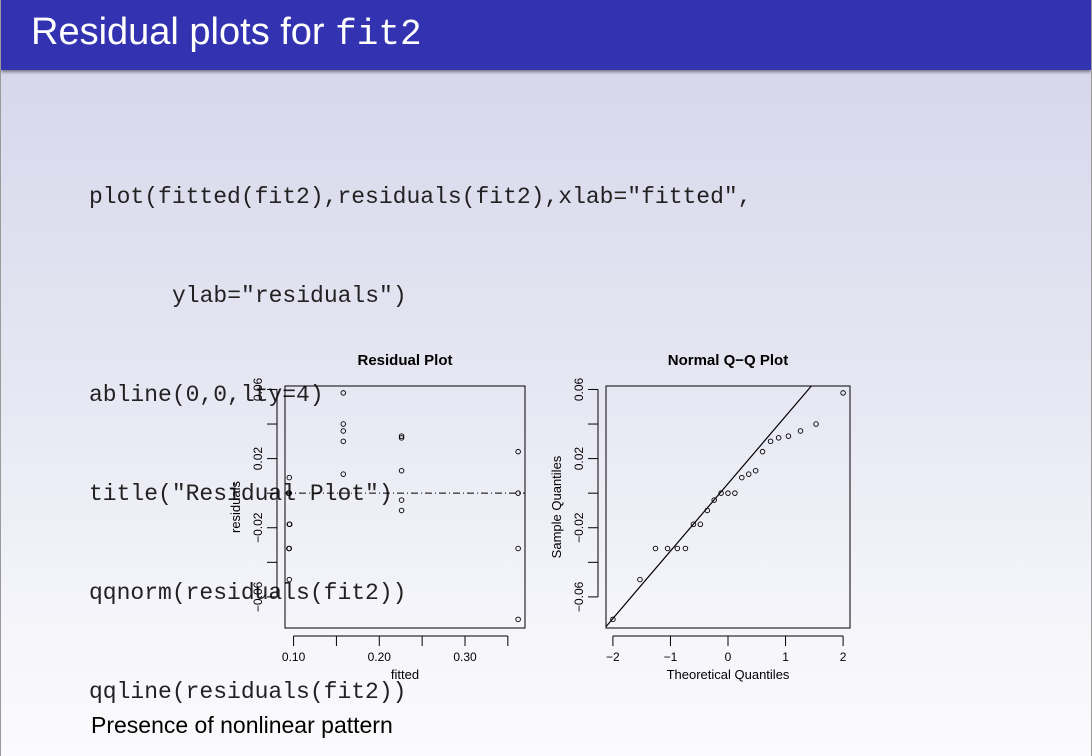  I want to click on code-line: title("Residual Plot"), so click(241, 494).